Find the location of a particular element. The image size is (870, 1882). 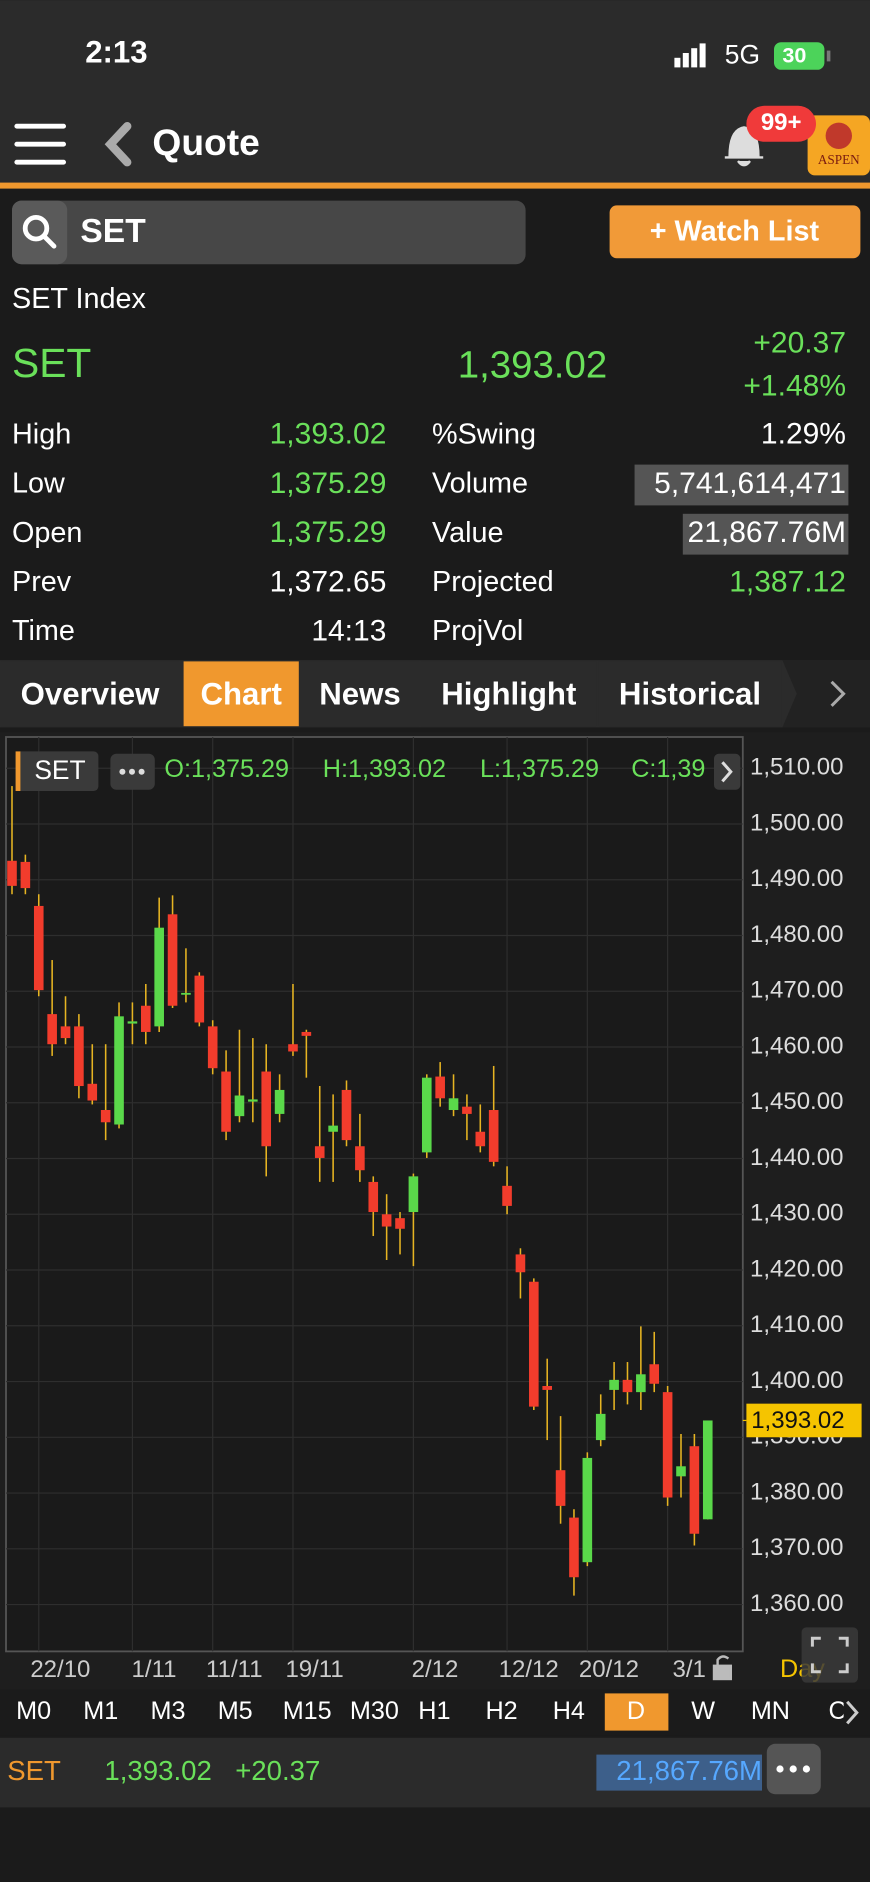

timeframe-arrow is located at coordinates (852, 1712).